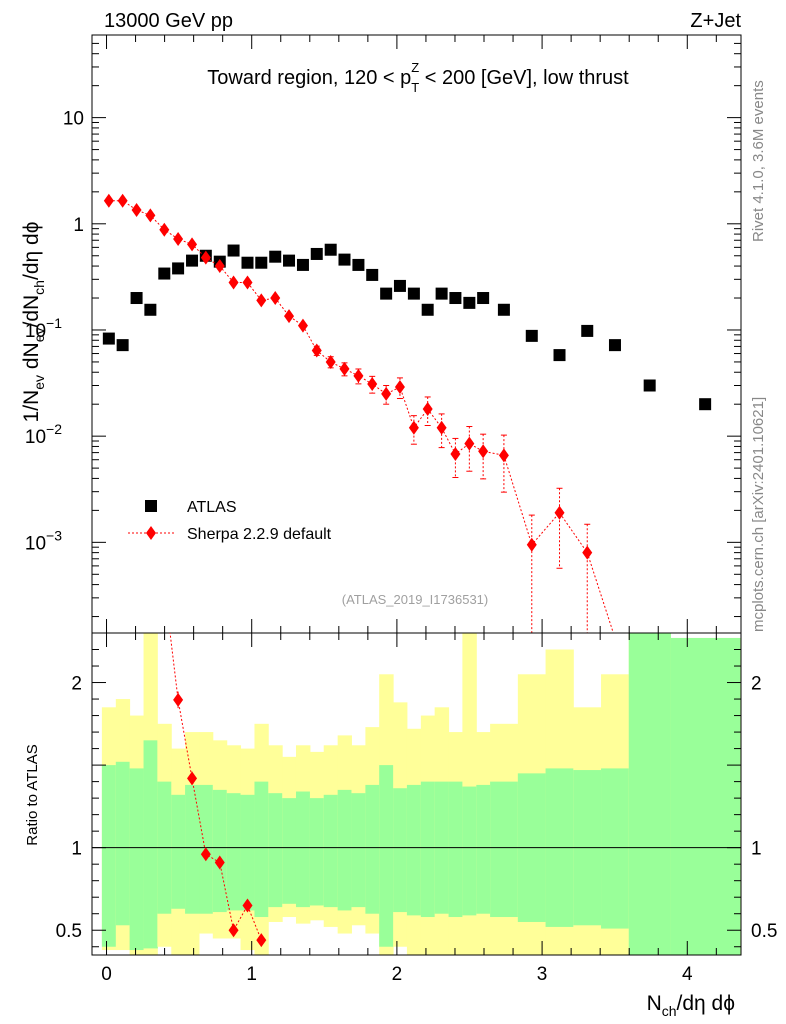  What do you see at coordinates (168, 21) in the screenshot?
I see `header-left: 13000 GeV pp` at bounding box center [168, 21].